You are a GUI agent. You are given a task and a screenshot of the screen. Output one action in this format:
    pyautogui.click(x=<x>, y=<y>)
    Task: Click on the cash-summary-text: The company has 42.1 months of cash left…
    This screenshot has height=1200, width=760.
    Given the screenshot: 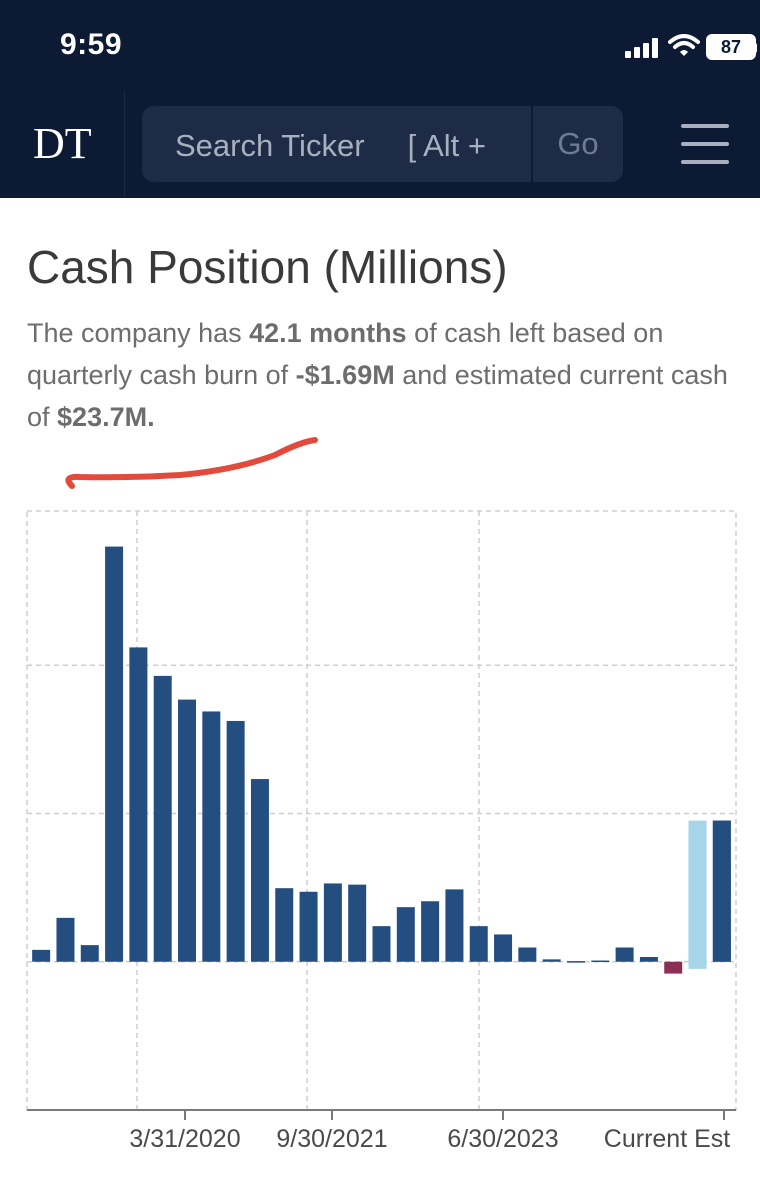 What is the action you would take?
    pyautogui.click(x=387, y=375)
    